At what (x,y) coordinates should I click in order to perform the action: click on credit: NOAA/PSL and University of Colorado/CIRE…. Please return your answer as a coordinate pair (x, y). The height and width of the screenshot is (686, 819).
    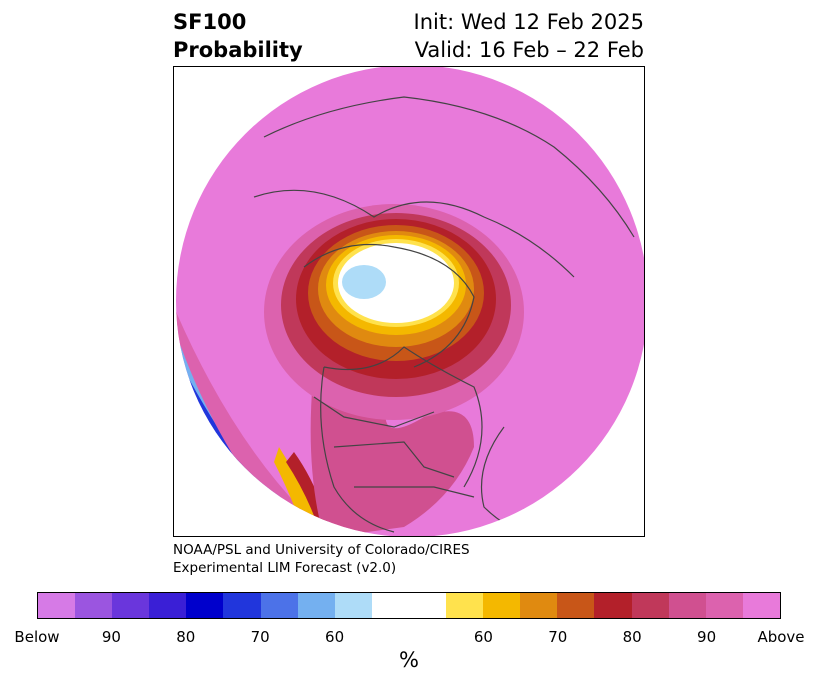
    Looking at the image, I should click on (321, 559).